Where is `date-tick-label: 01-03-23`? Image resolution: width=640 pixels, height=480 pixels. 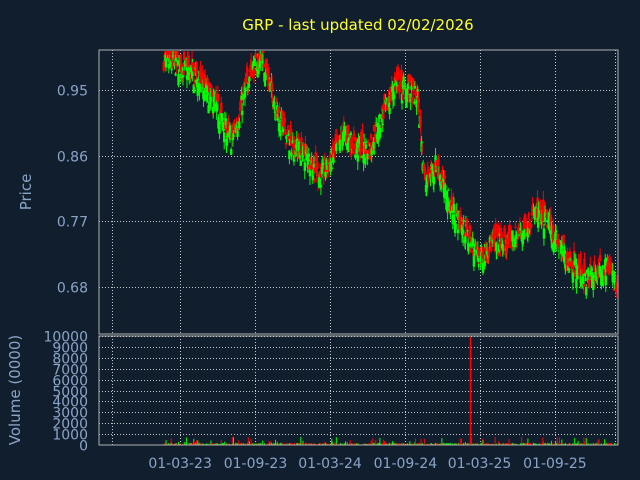
date-tick-label: 01-03-23 is located at coordinates (180, 464).